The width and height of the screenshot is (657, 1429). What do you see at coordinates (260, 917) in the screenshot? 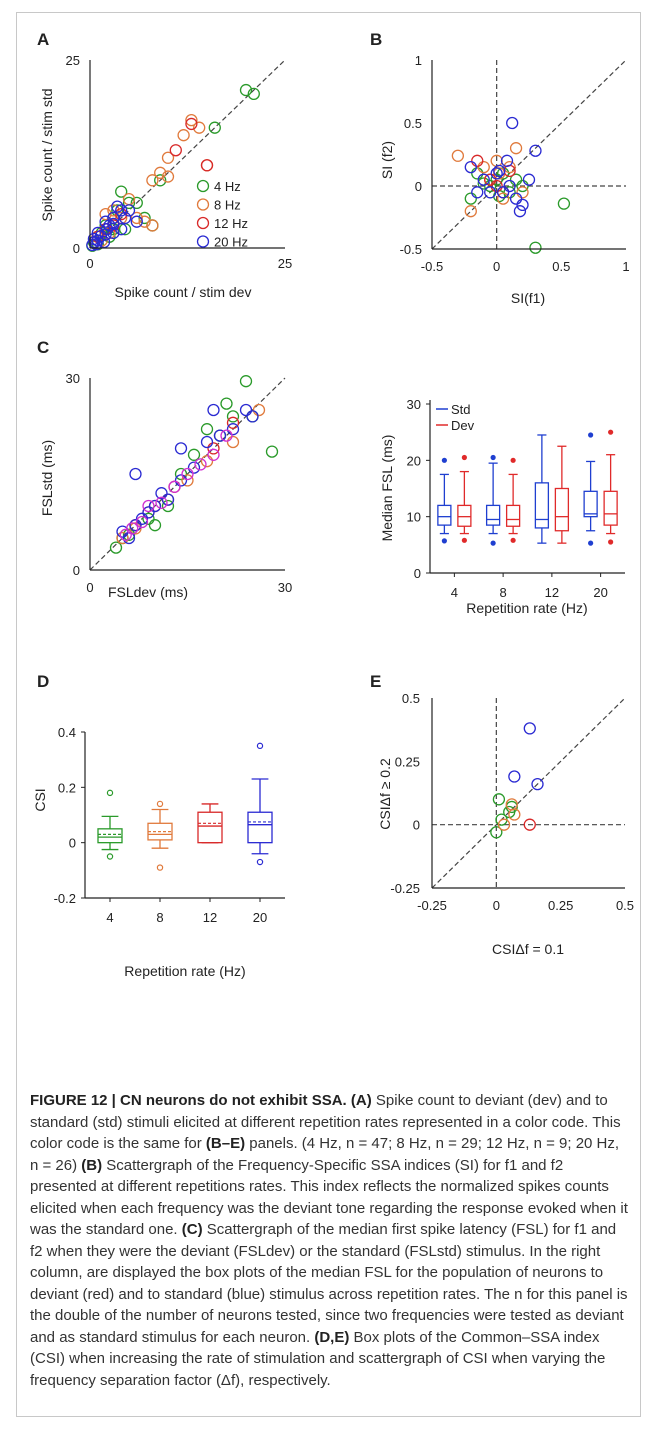
I see `panel-d-xtick-3: 20` at bounding box center [260, 917].